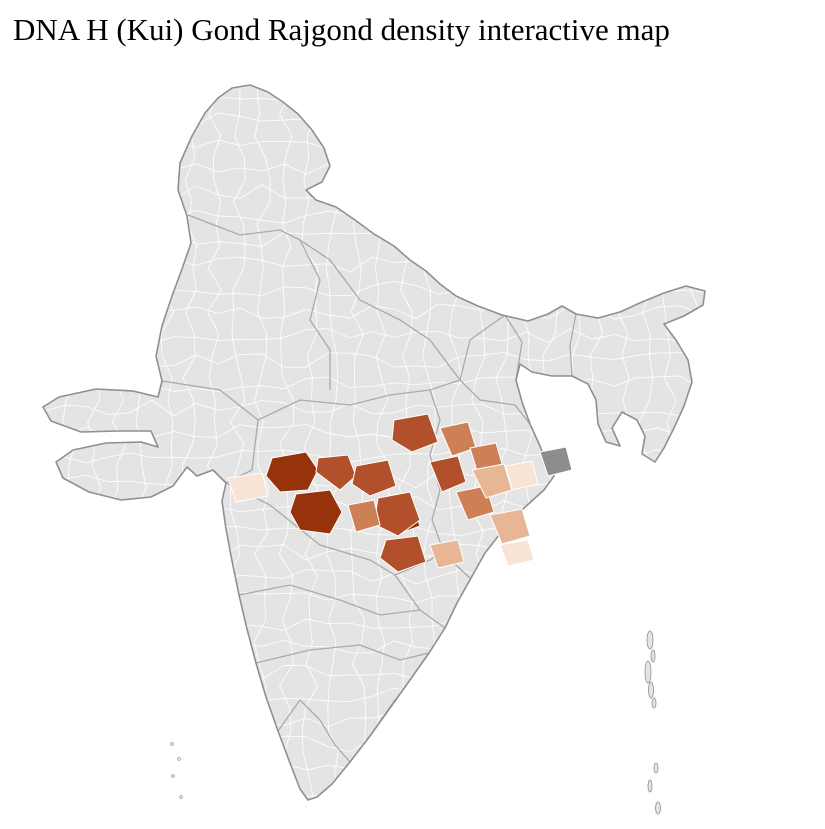 Image resolution: width=825 pixels, height=829 pixels. I want to click on gray-district, so click(556, 461).